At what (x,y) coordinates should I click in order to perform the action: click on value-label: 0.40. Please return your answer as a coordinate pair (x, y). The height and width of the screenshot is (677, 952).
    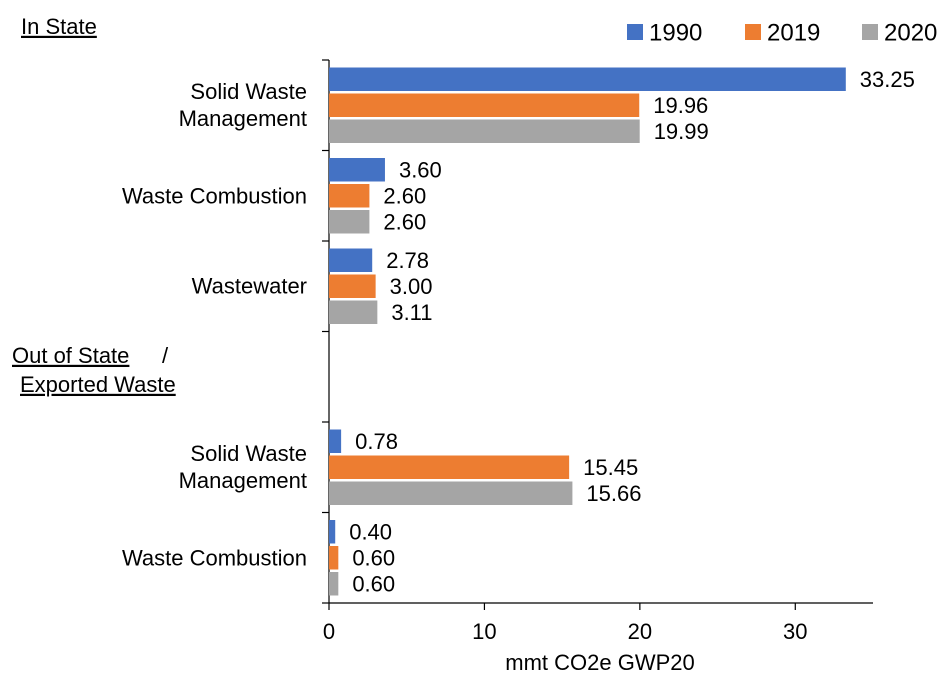
    Looking at the image, I should click on (370, 532).